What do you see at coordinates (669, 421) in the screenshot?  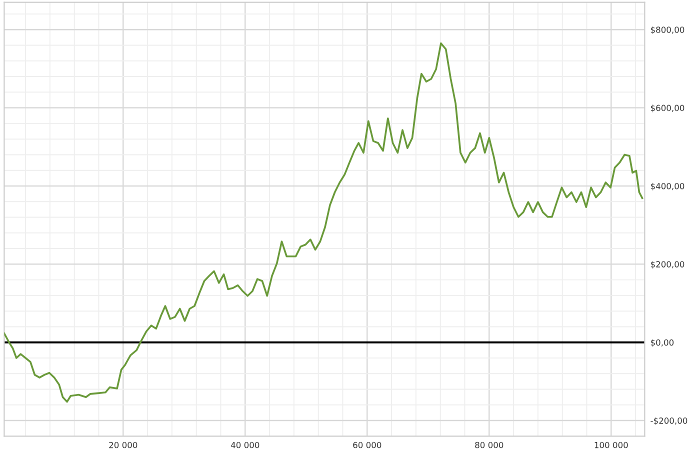 I see `y-tick-label: -$200,00` at bounding box center [669, 421].